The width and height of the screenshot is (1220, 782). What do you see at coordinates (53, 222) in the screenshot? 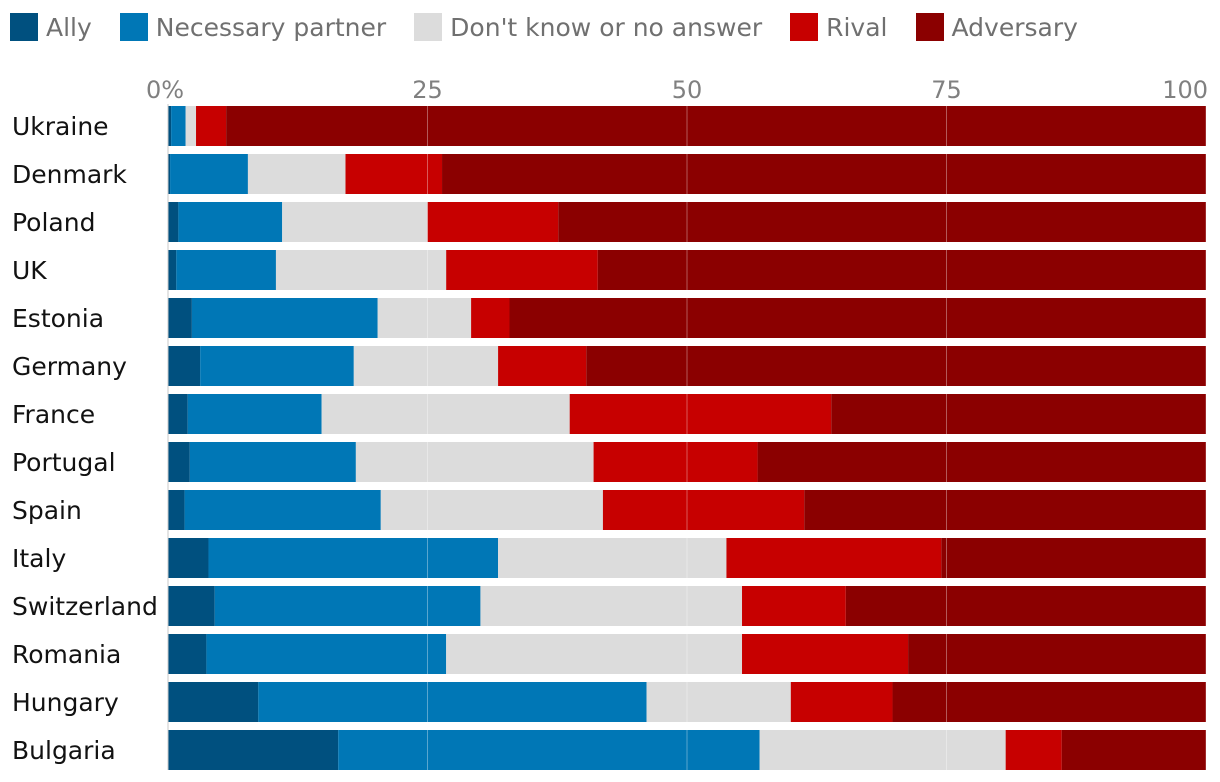
I see `category-label: Poland` at bounding box center [53, 222].